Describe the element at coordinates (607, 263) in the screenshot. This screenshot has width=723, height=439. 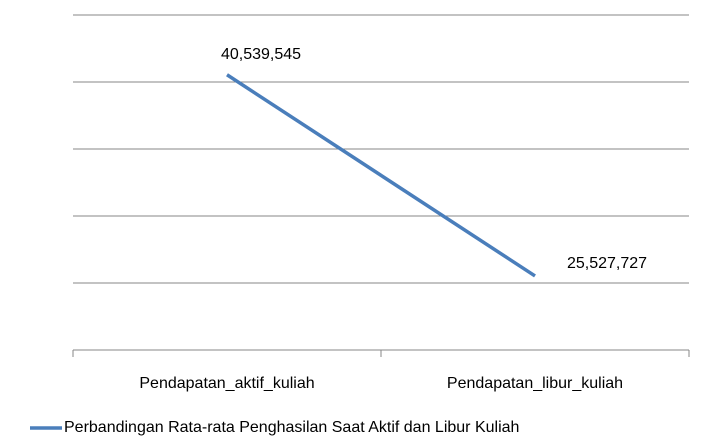
I see `data-label: 25,527,727` at that location.